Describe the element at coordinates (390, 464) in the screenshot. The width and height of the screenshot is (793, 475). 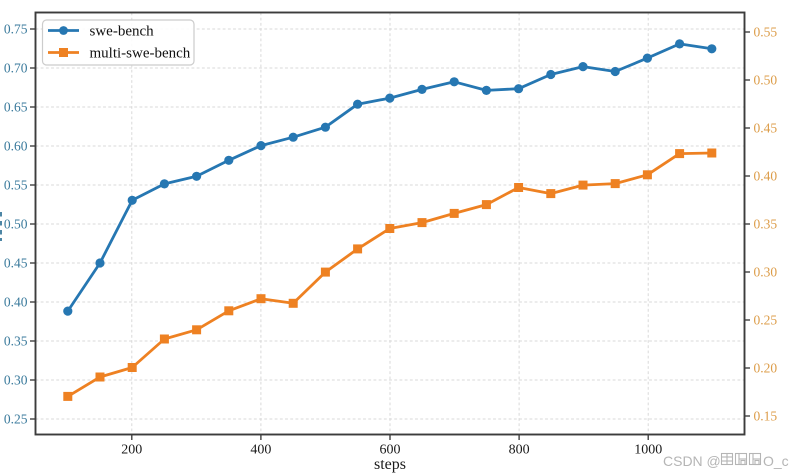
I see `svg-text: steps` at that location.